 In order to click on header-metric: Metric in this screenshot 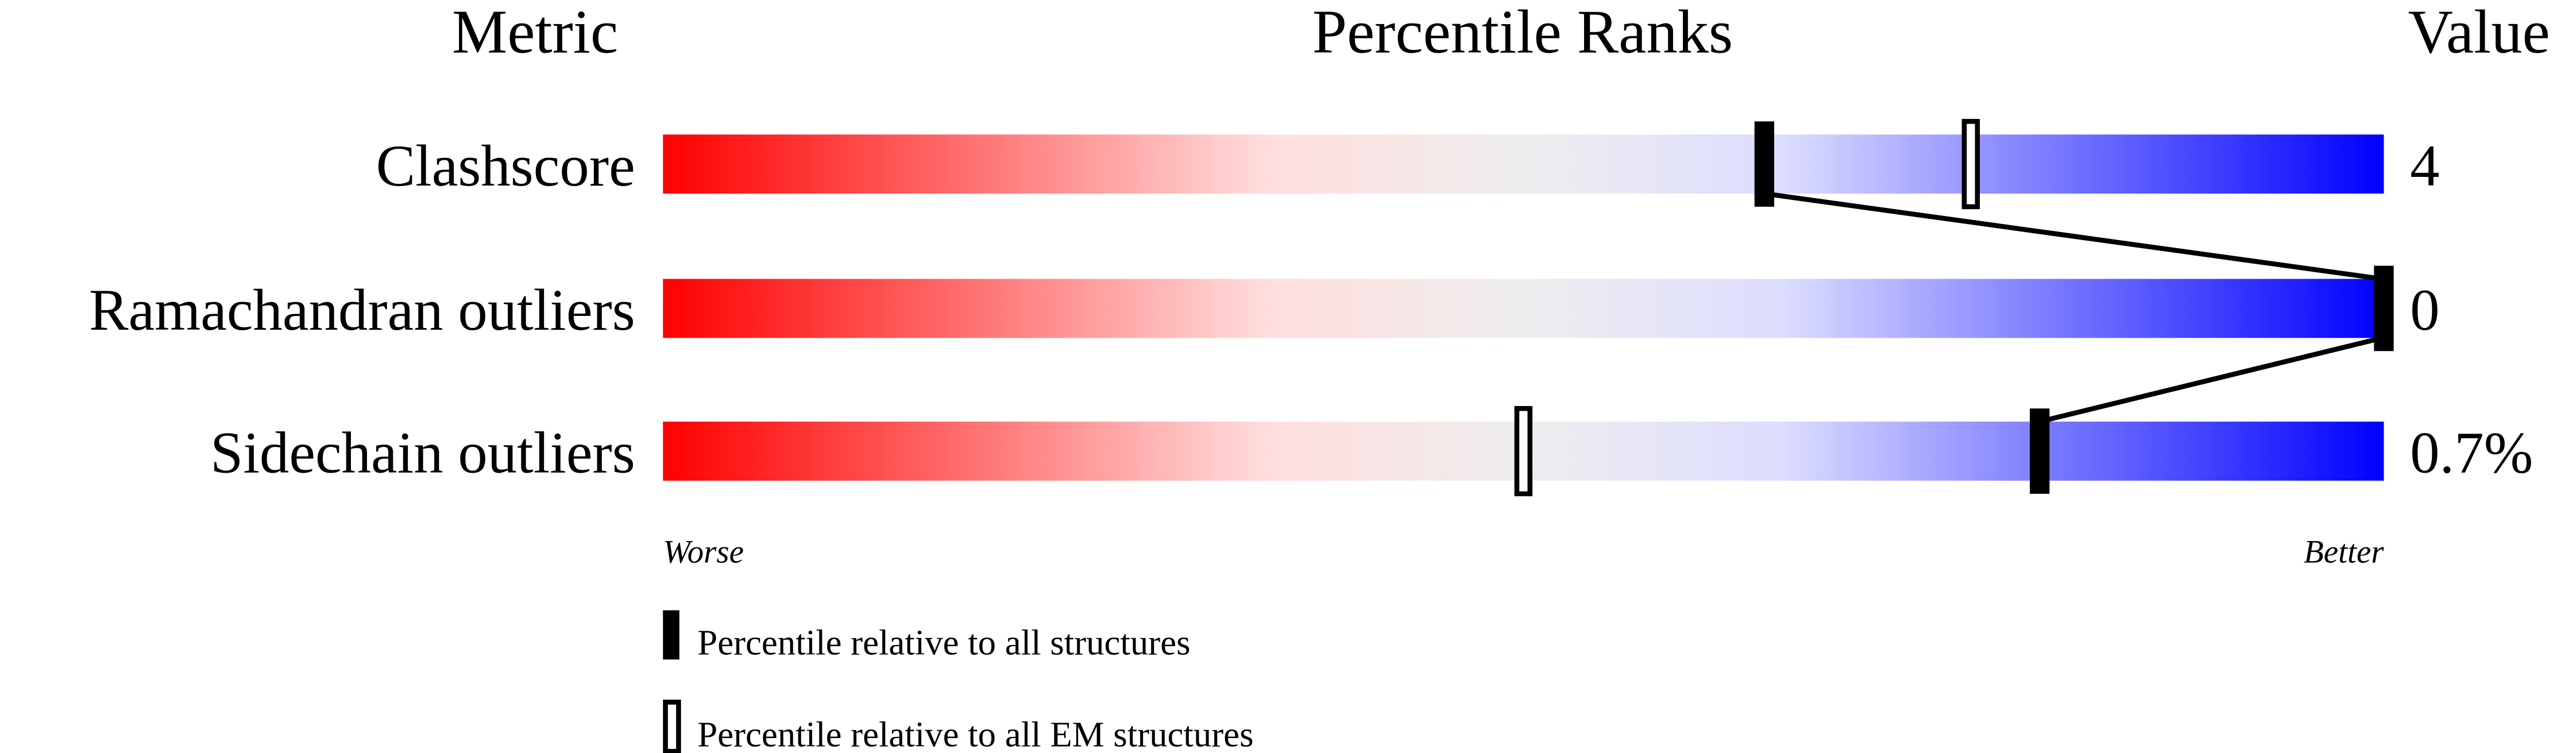, I will do `click(535, 33)`.